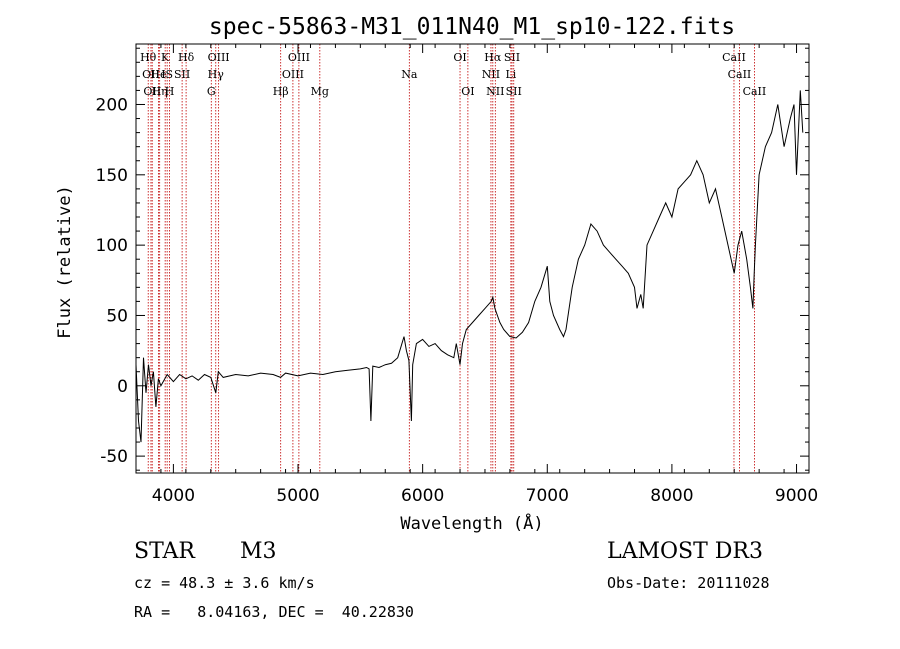 The height and width of the screenshot is (649, 900). I want to click on line-label: Hα, so click(493, 57).